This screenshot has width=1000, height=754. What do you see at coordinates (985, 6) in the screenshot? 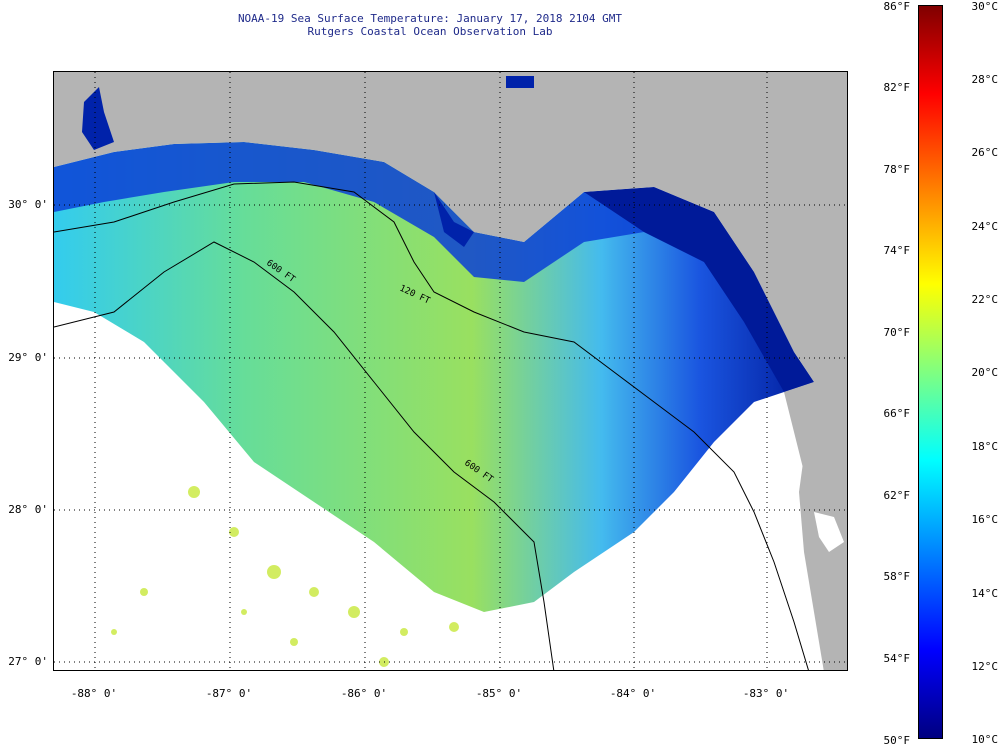
I see `c-label-30: 30°C` at bounding box center [985, 6].